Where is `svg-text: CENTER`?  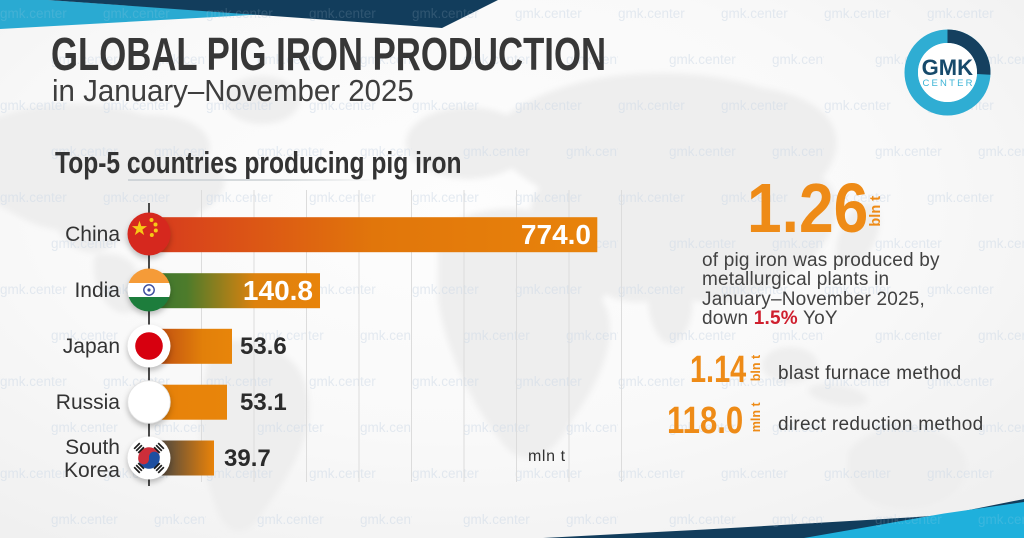 svg-text: CENTER is located at coordinates (948, 83).